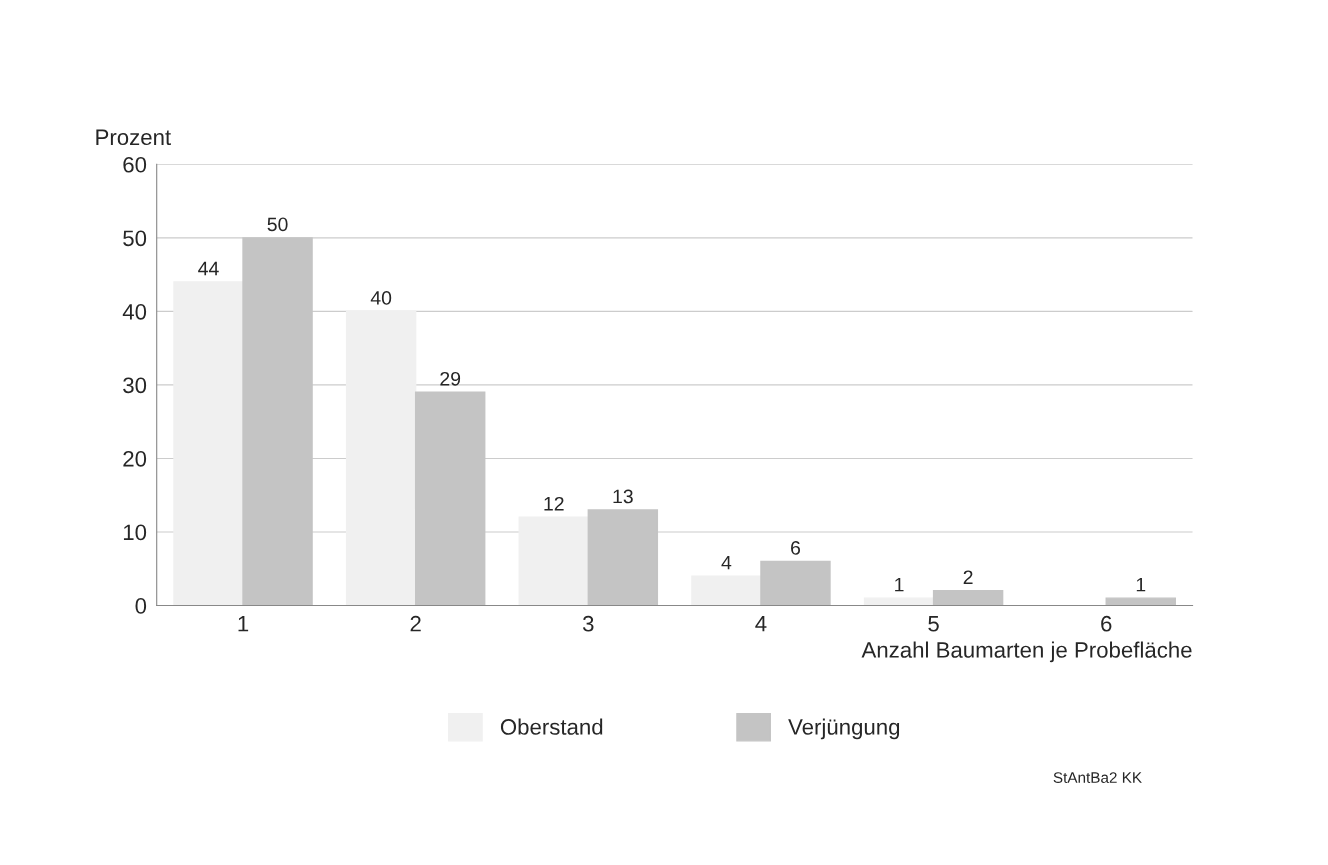 Image resolution: width=1328 pixels, height=865 pixels. I want to click on x-tick-label: 5, so click(933, 624).